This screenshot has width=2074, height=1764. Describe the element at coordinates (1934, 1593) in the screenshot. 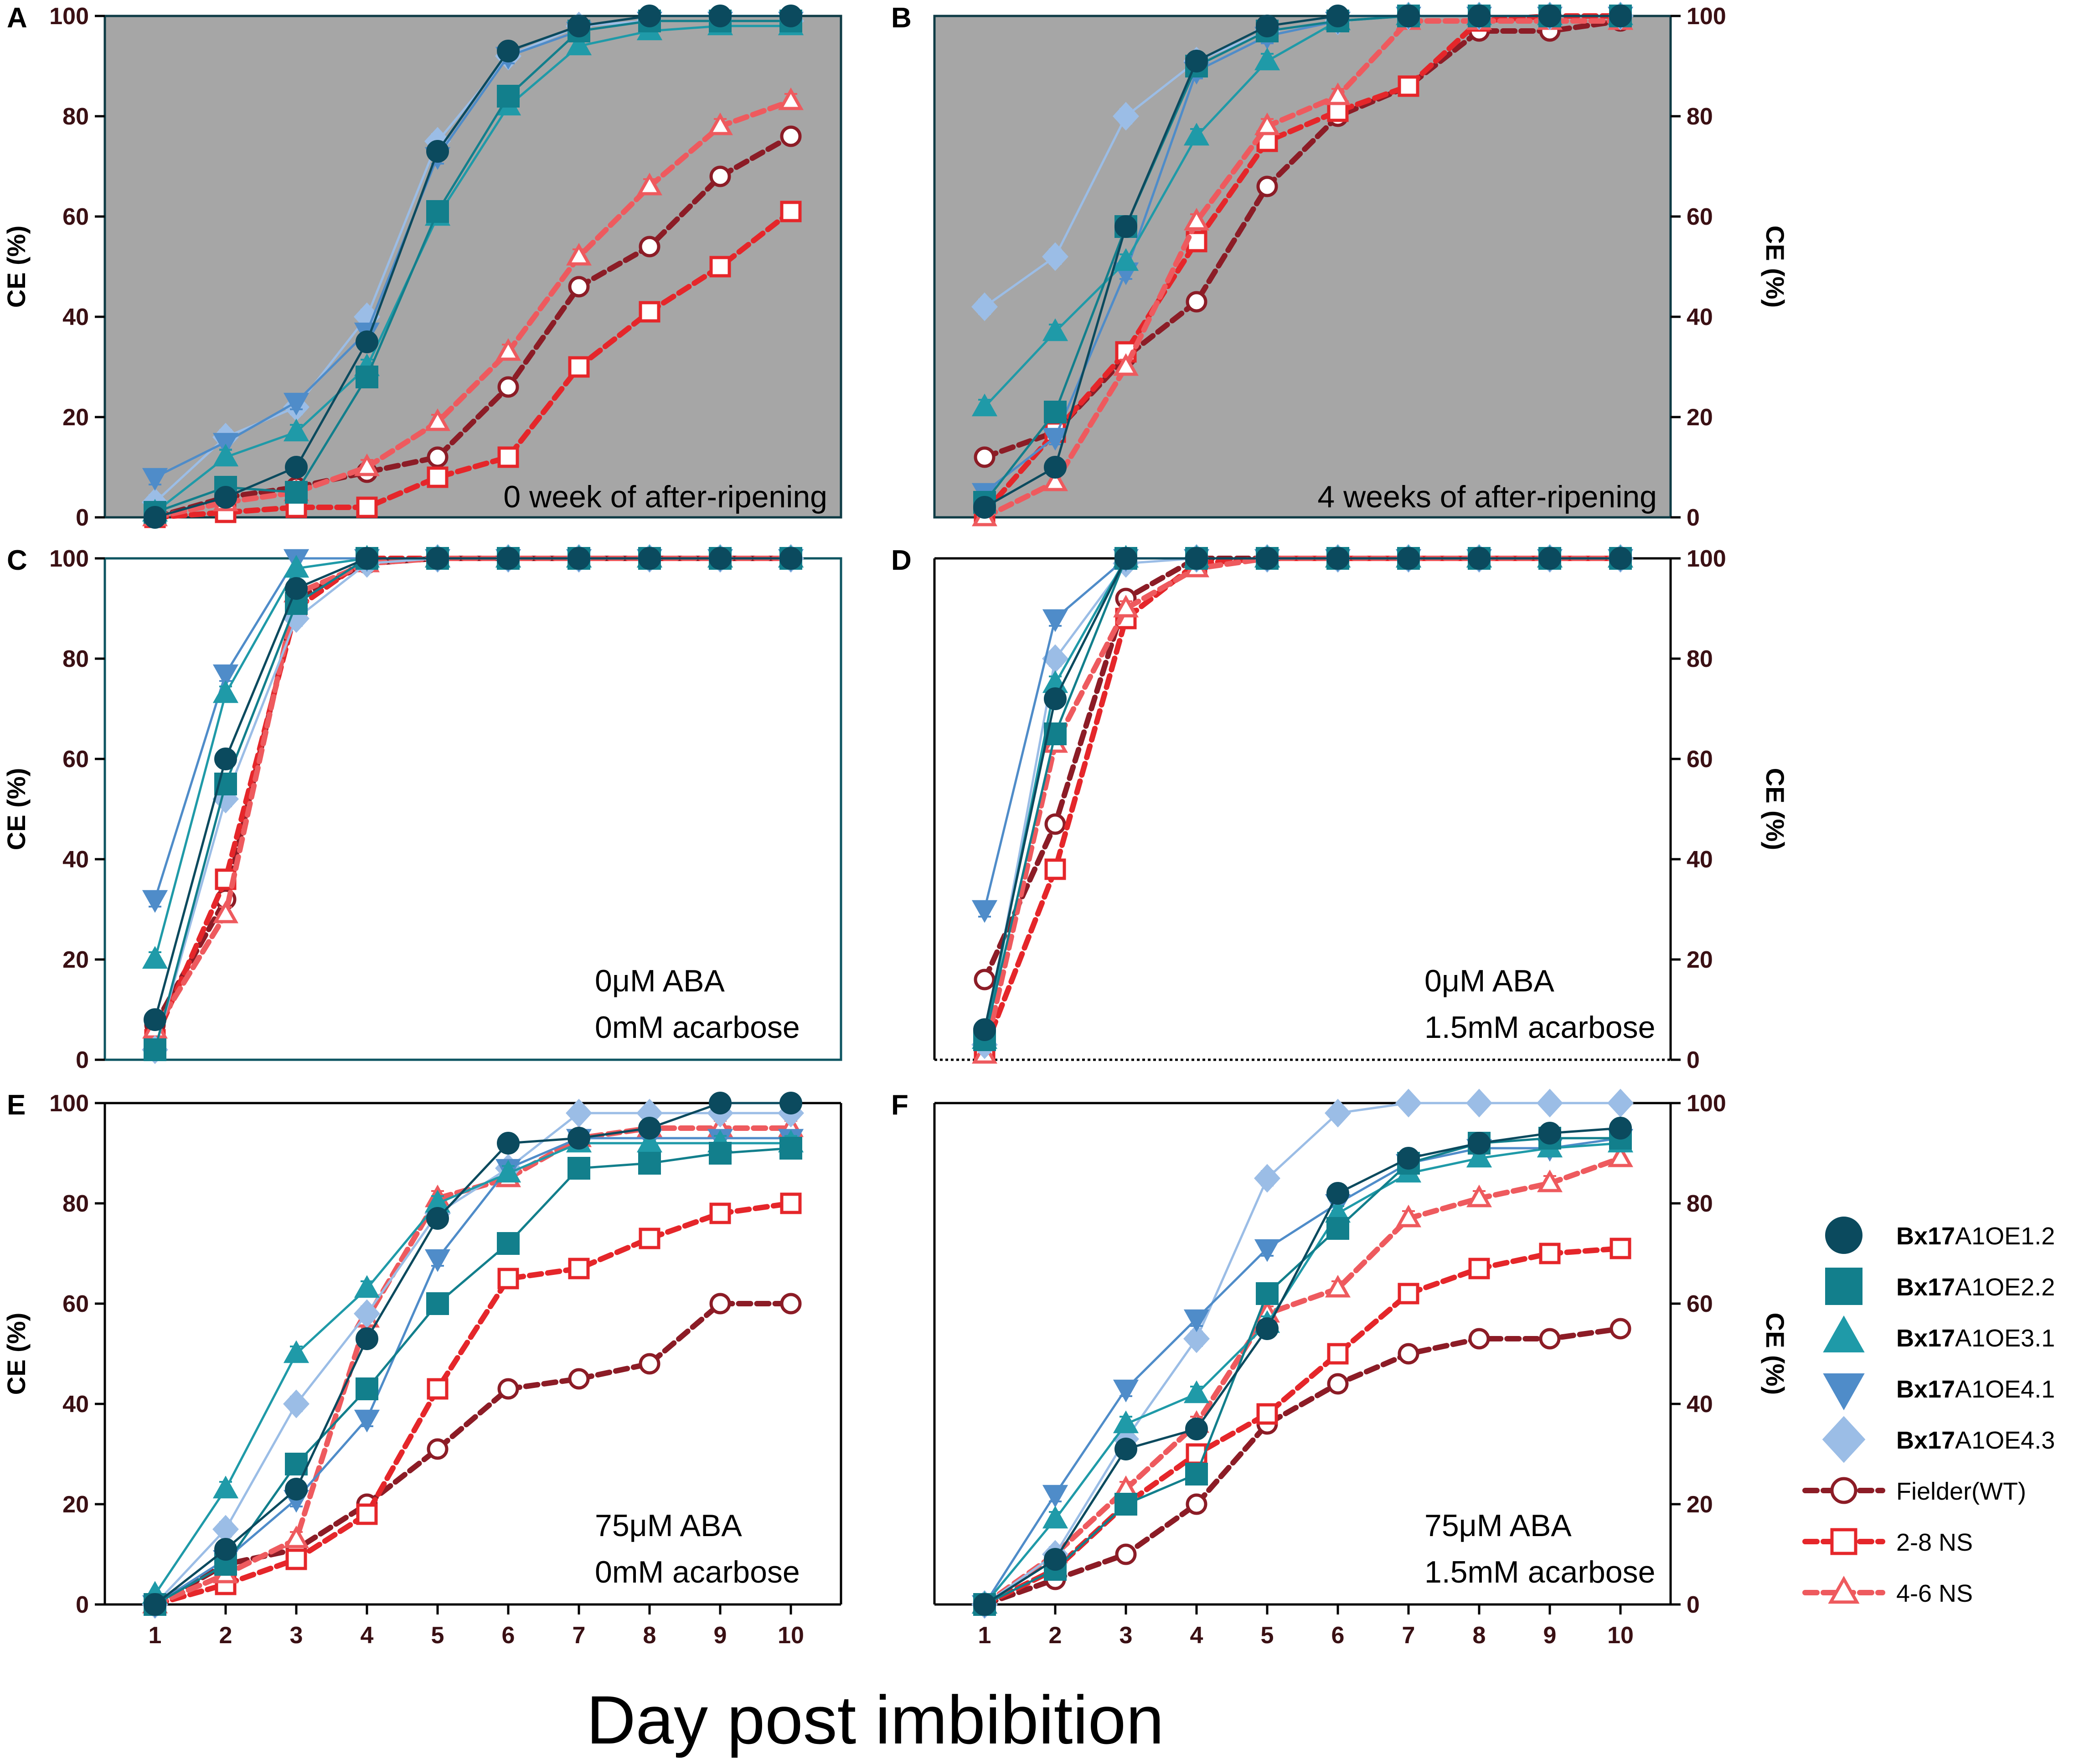

I see `legend-label-rest: 4-6 NS` at that location.